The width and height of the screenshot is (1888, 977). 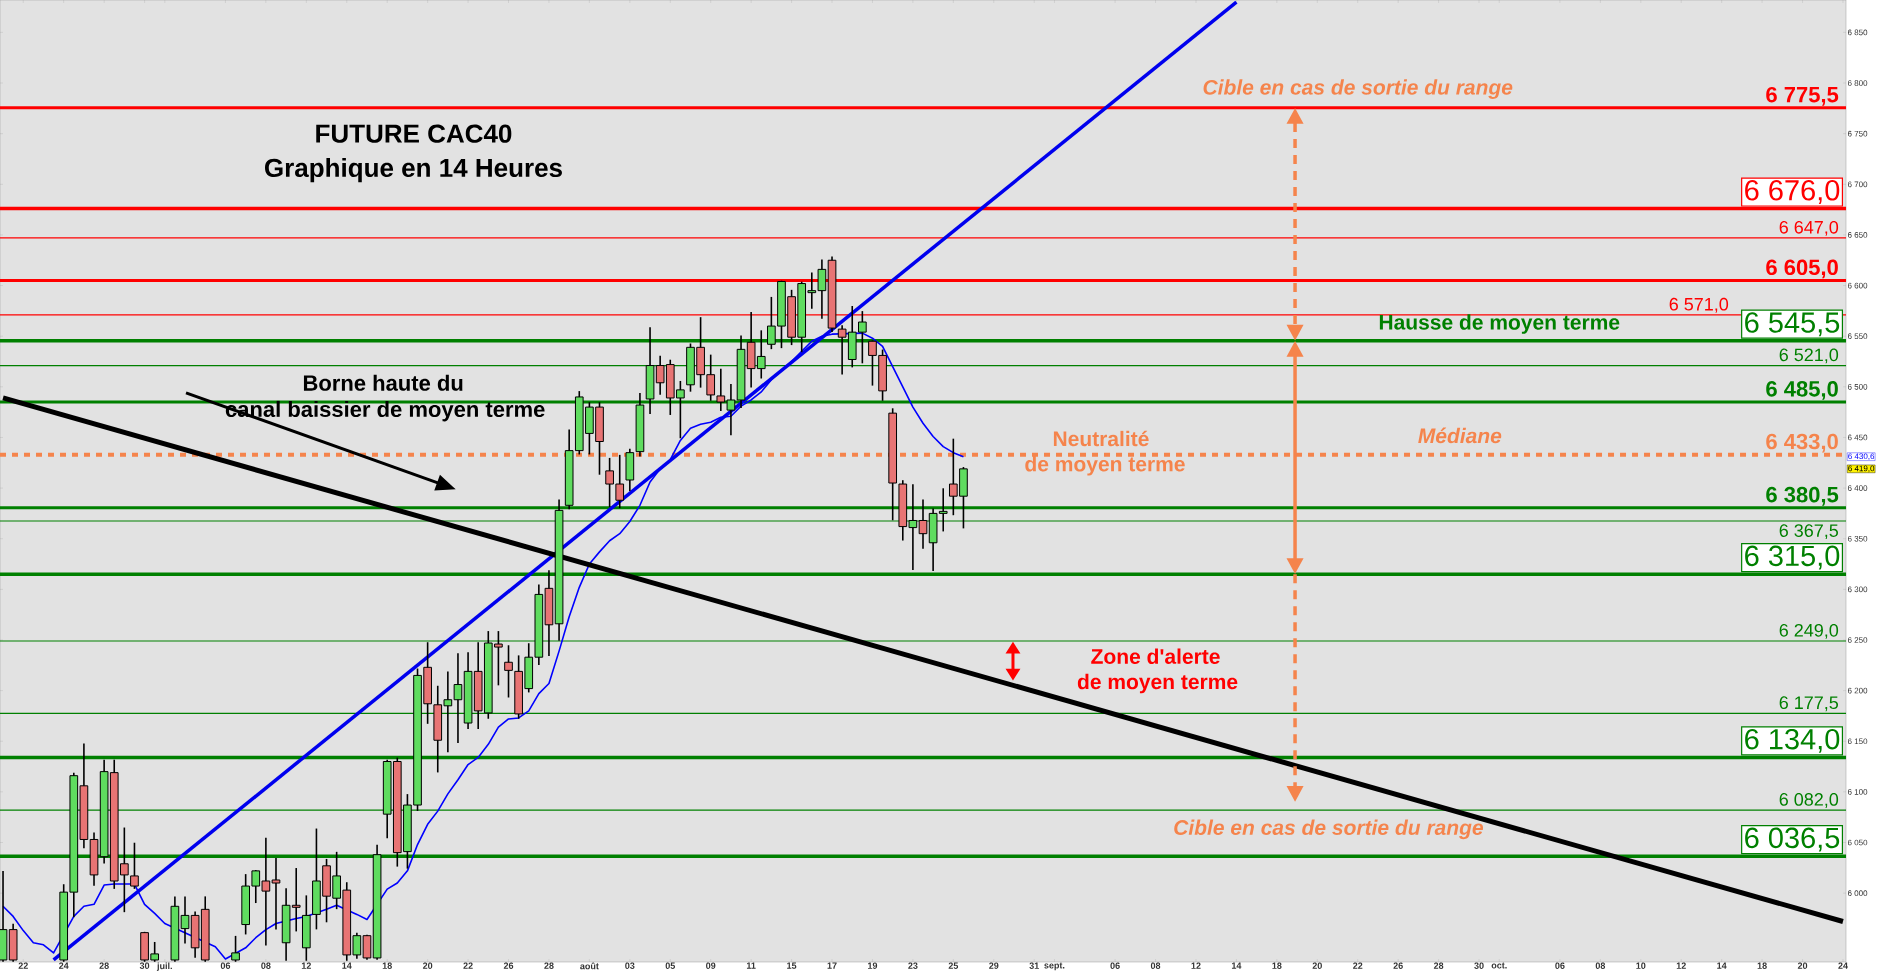 I want to click on text: FUTURE CAC40, so click(x=414, y=133).